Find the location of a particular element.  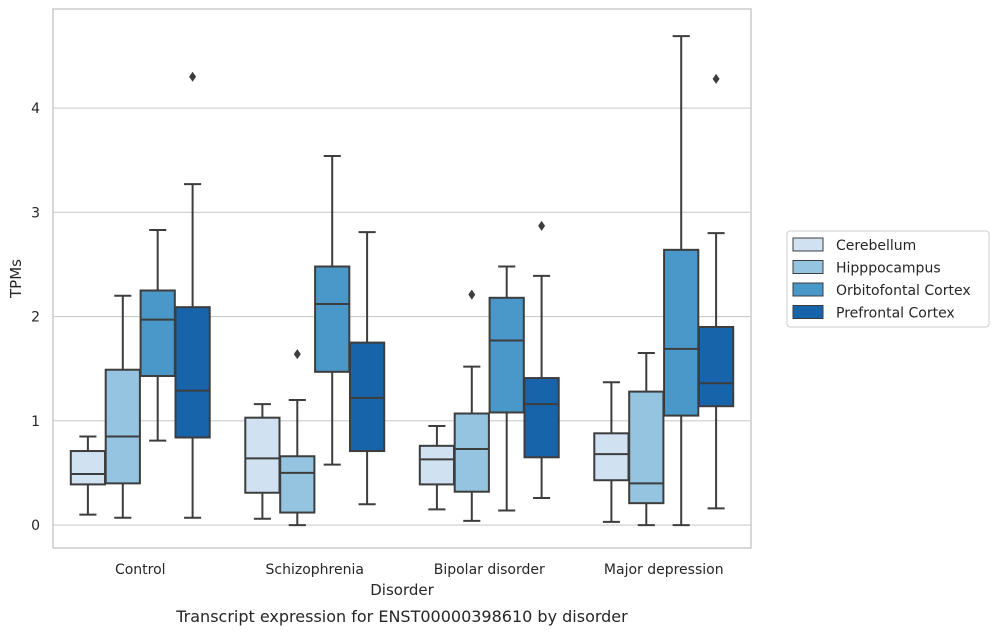

legend-frame is located at coordinates (888, 279).